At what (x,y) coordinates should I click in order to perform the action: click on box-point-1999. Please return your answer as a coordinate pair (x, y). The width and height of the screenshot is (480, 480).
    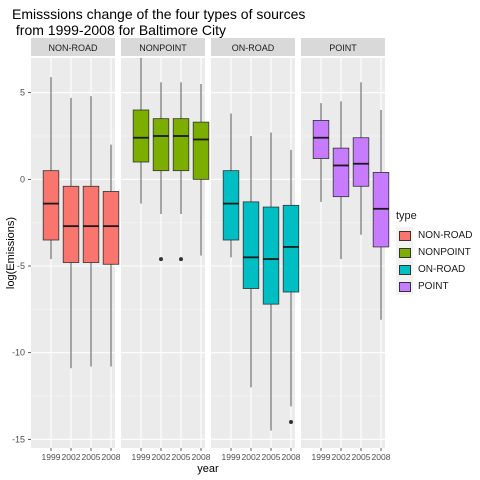
    Looking at the image, I should click on (321, 152).